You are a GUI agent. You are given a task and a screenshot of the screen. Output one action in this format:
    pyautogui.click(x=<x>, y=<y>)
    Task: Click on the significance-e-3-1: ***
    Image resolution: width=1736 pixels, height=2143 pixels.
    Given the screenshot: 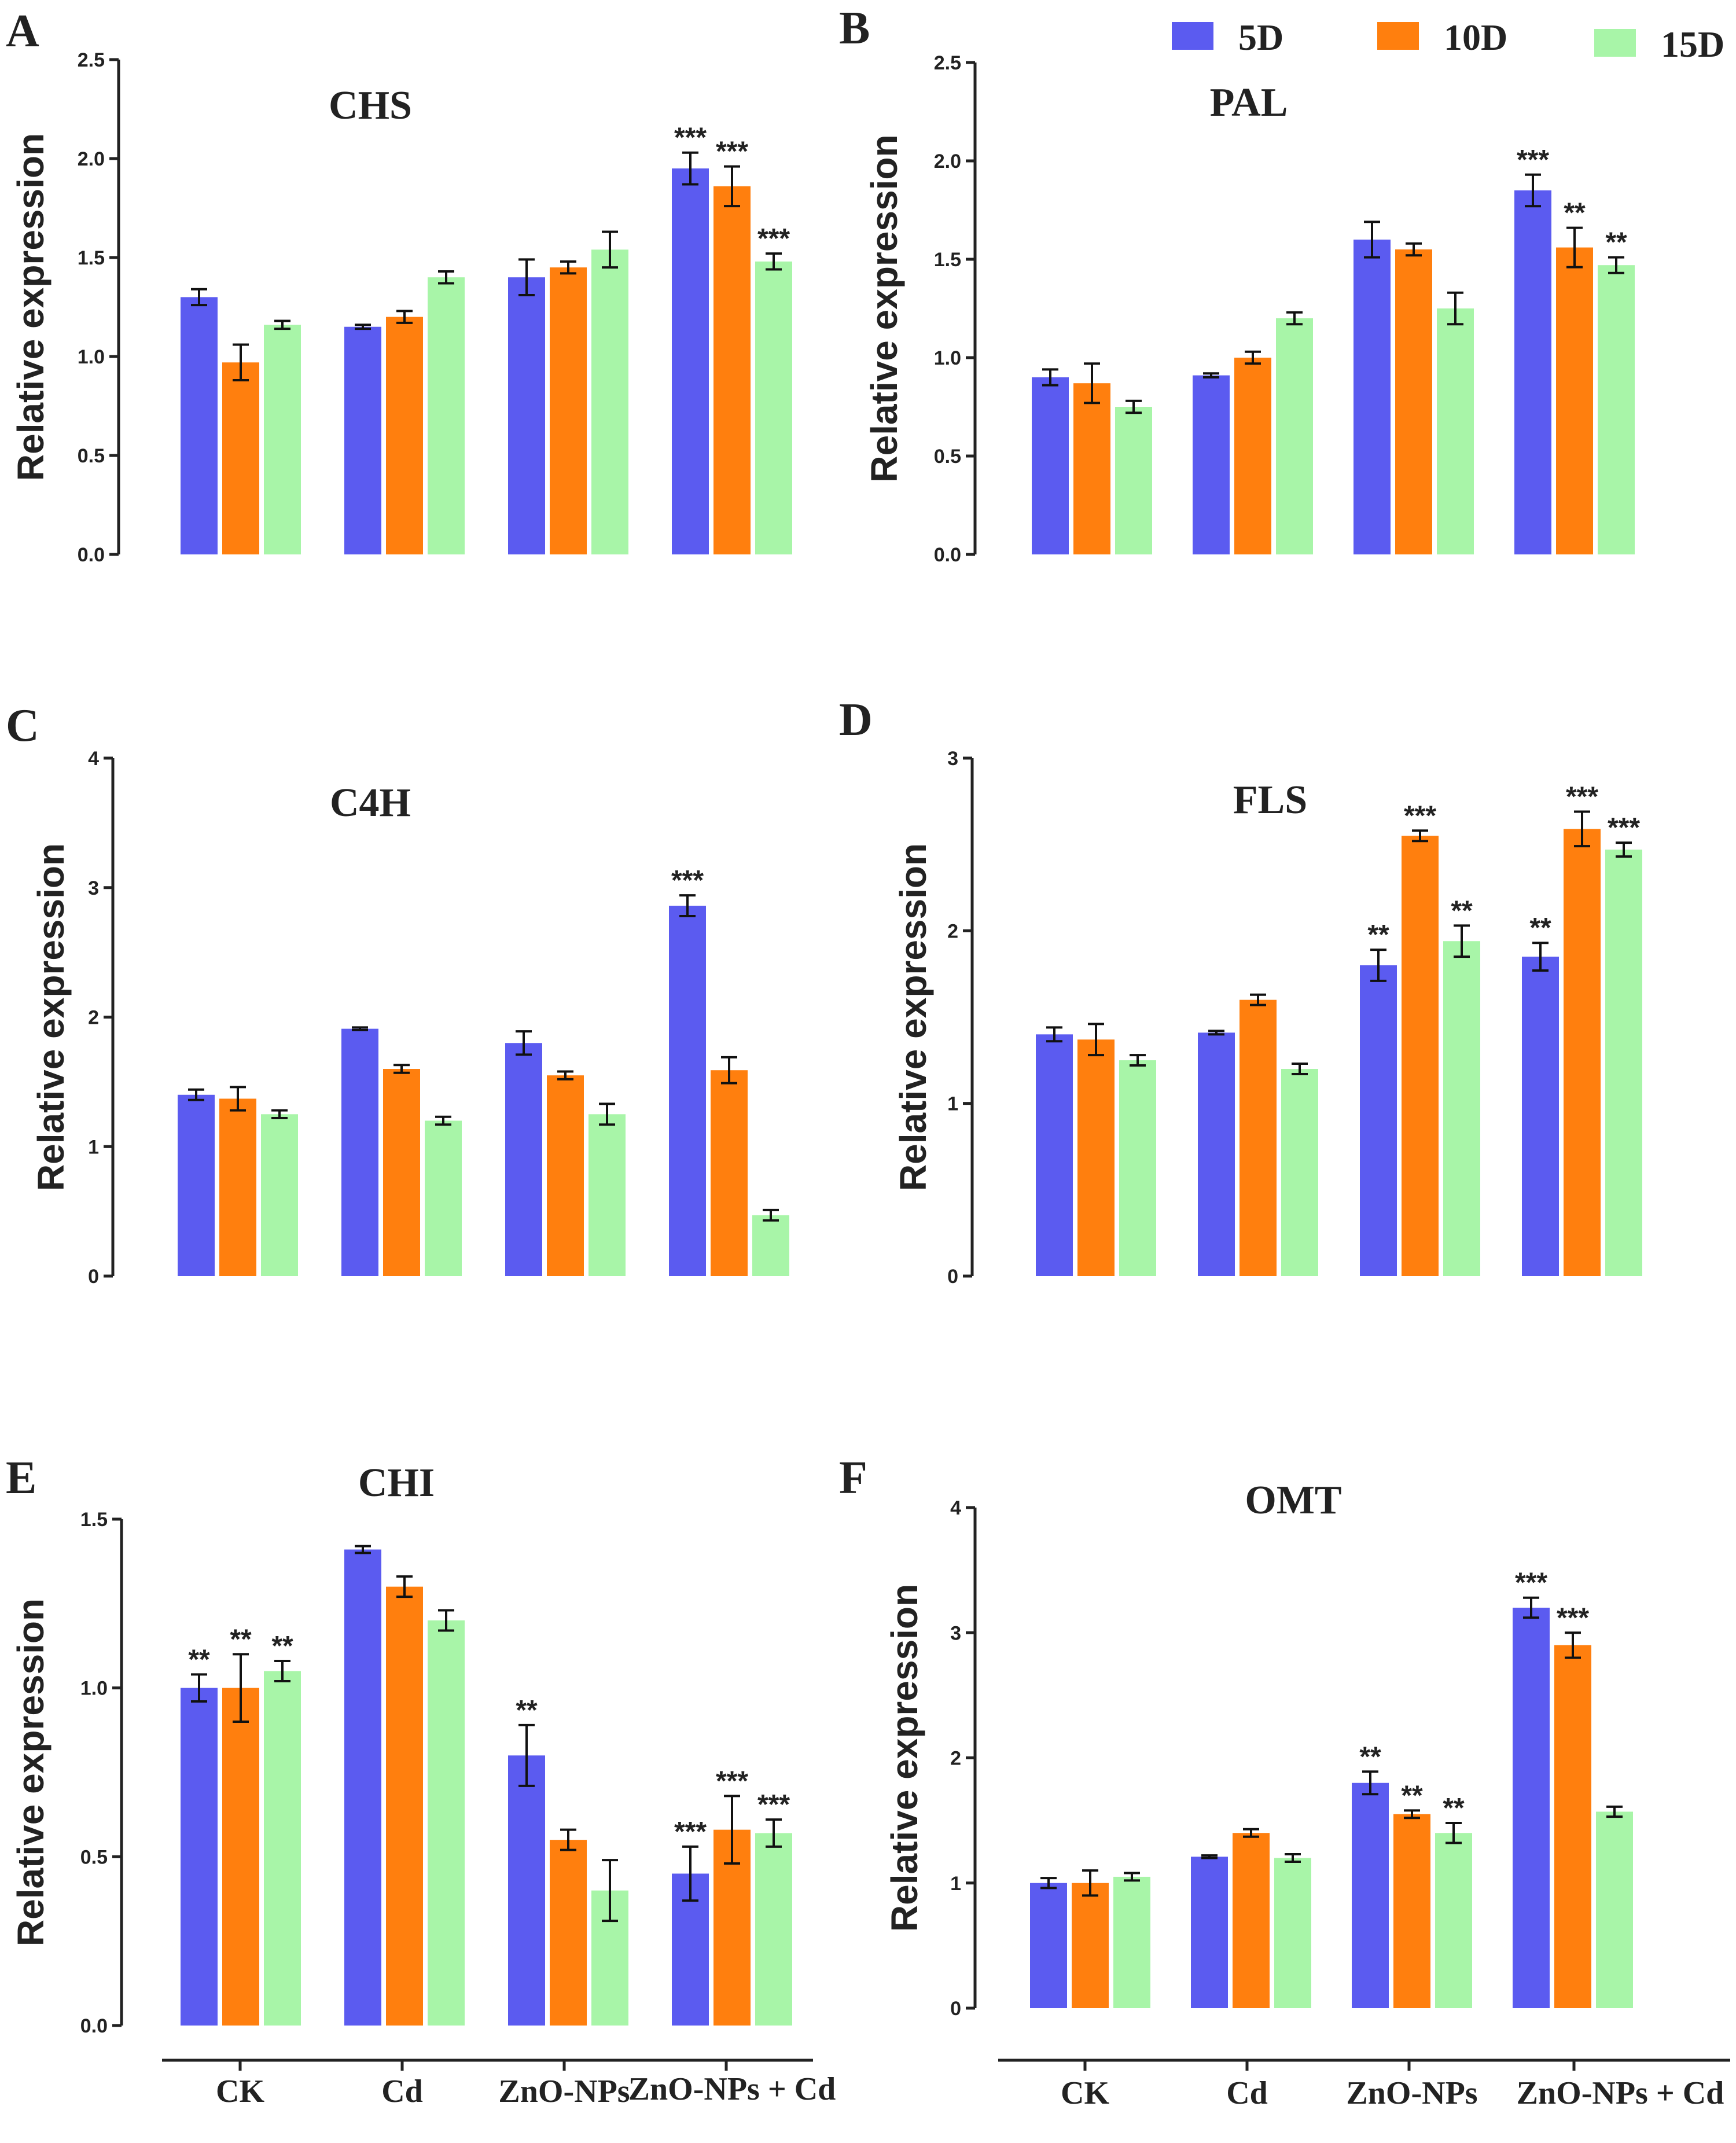 What is the action you would take?
    pyautogui.click(x=732, y=1781)
    